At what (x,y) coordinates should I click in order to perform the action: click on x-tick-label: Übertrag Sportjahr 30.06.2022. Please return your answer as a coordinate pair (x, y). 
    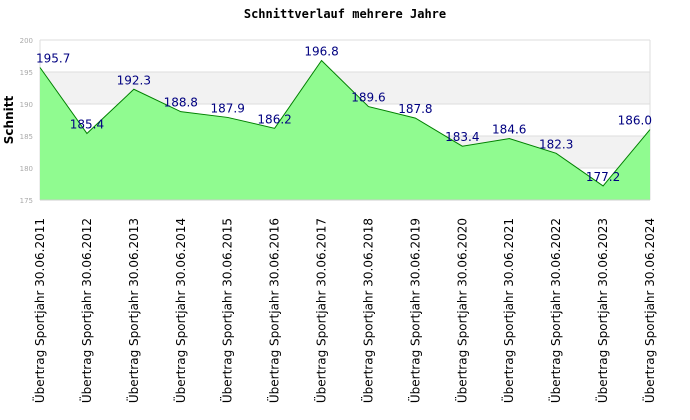
    Looking at the image, I should click on (555, 310).